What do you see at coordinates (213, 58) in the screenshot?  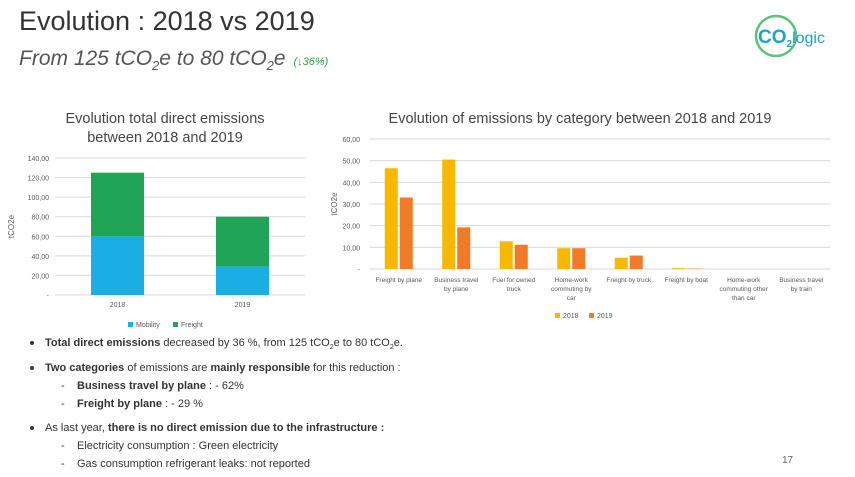 I see `subtitle-mid: e to 80 tCO` at bounding box center [213, 58].